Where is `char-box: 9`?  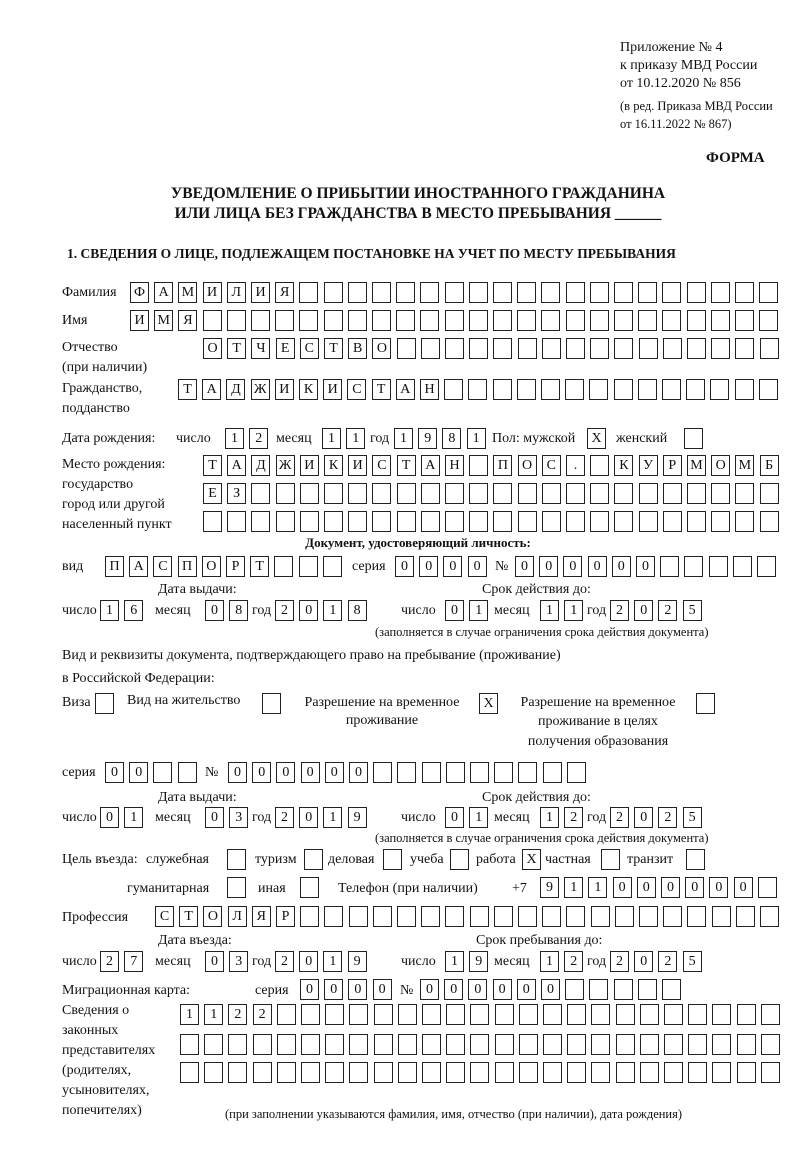
char-box: 9 is located at coordinates (479, 961).